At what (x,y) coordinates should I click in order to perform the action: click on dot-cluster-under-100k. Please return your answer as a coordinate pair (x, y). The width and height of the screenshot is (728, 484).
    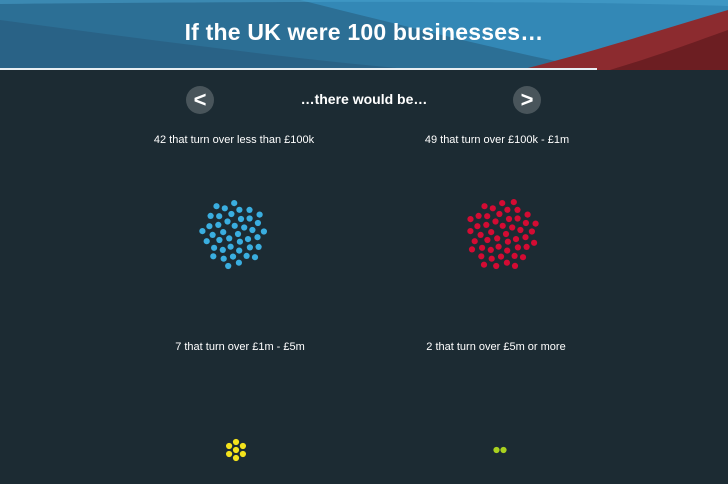
    Looking at the image, I should click on (233, 235).